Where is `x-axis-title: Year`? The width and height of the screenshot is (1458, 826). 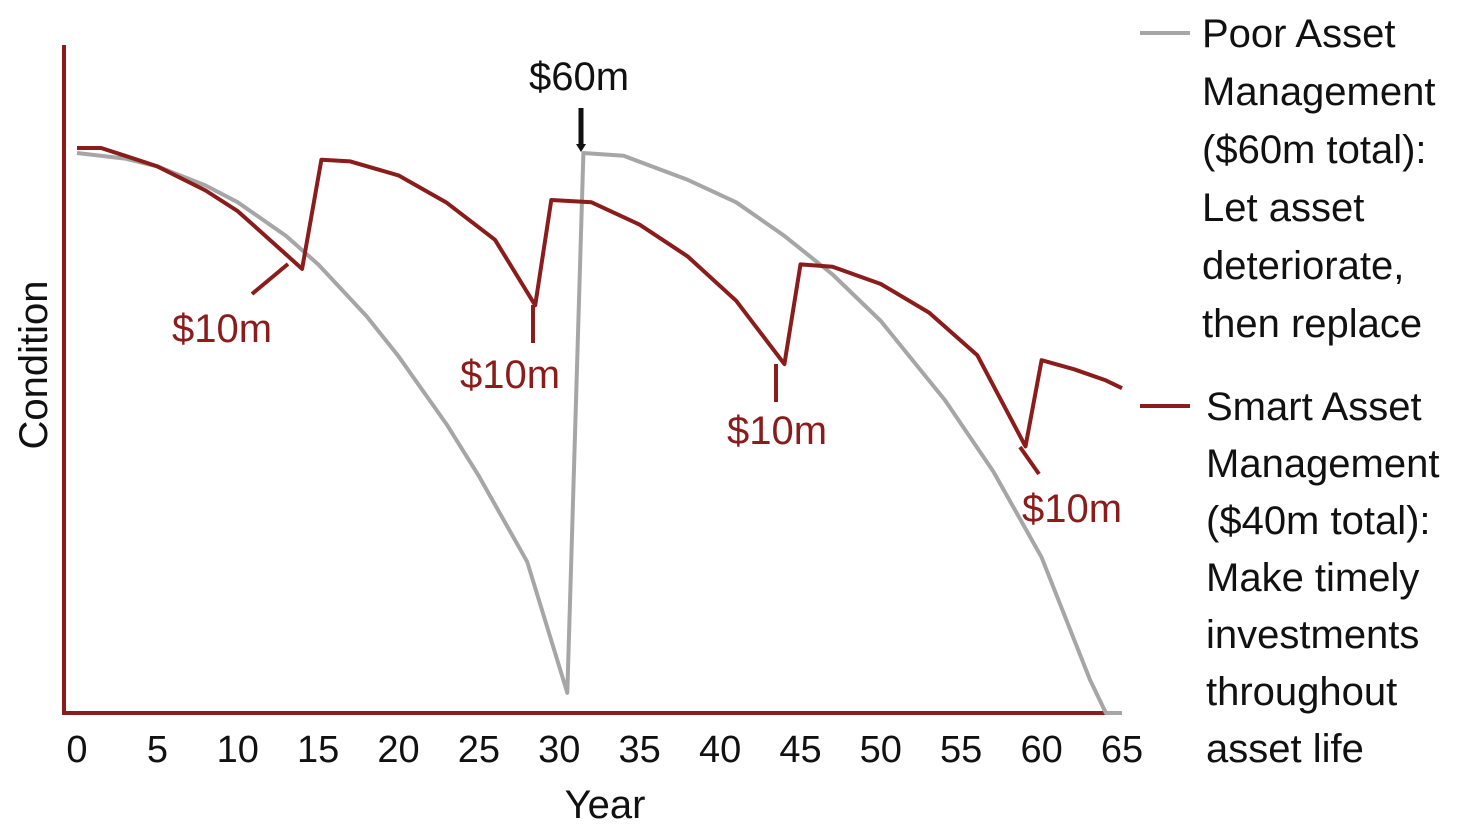
x-axis-title: Year is located at coordinates (605, 804).